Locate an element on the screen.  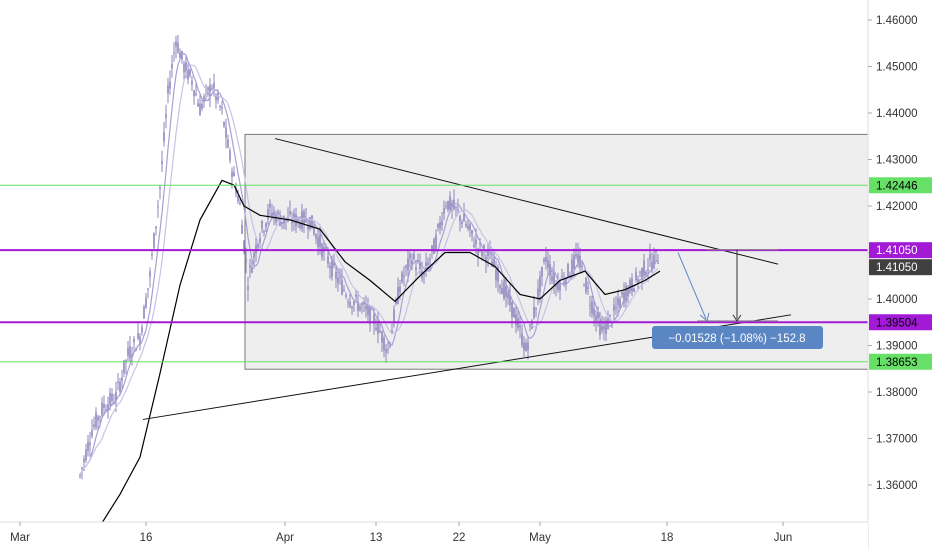
y-tick-label: 1.45000 is located at coordinates (897, 68).